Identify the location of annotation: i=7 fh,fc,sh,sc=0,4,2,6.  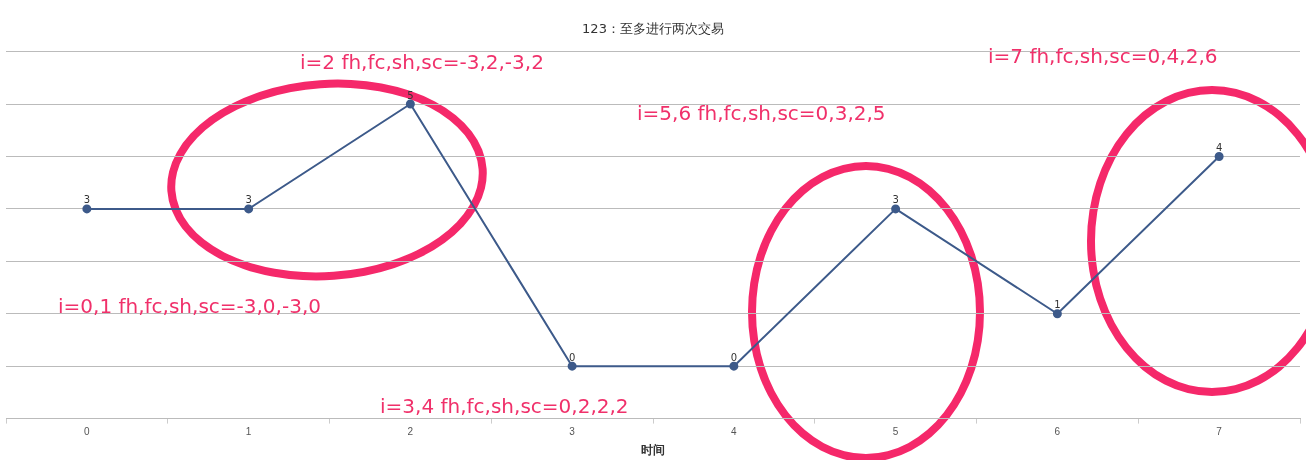
(1103, 56).